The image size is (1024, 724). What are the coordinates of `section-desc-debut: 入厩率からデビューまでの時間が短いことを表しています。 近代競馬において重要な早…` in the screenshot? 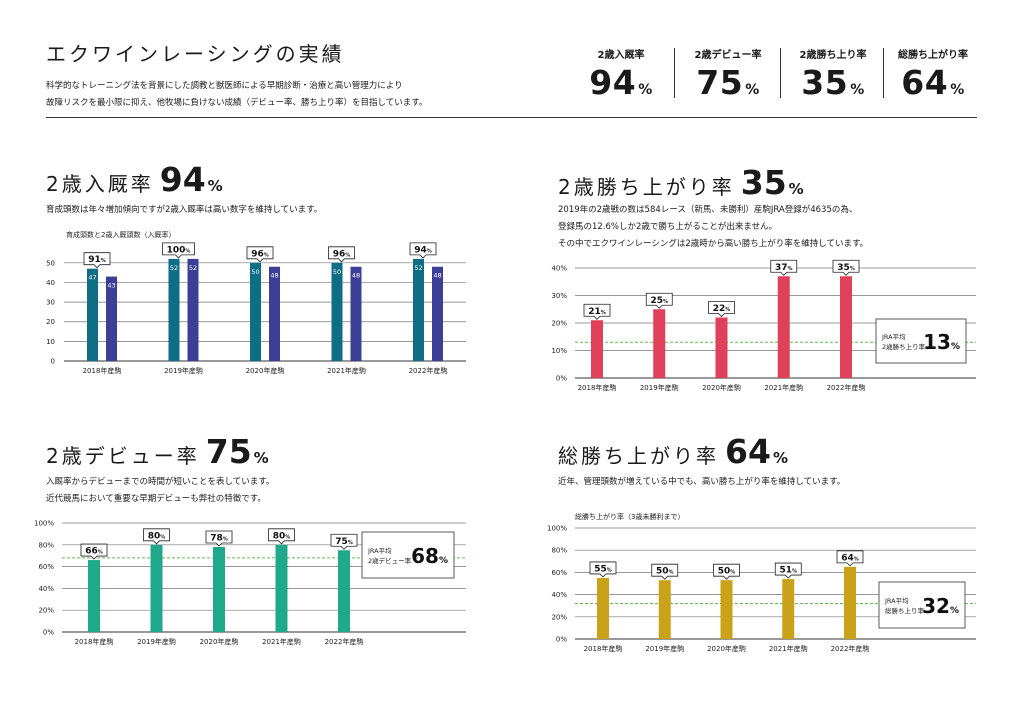 It's located at (160, 491).